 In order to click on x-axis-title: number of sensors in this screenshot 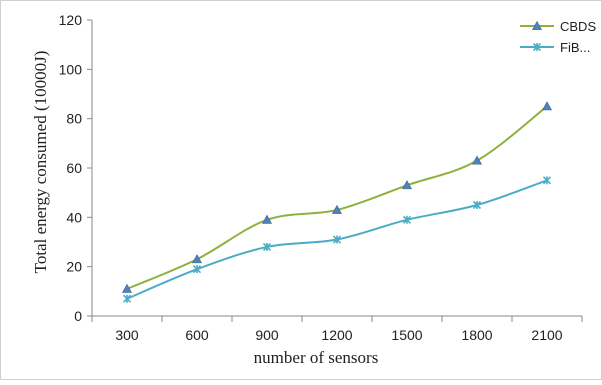, I will do `click(316, 357)`.